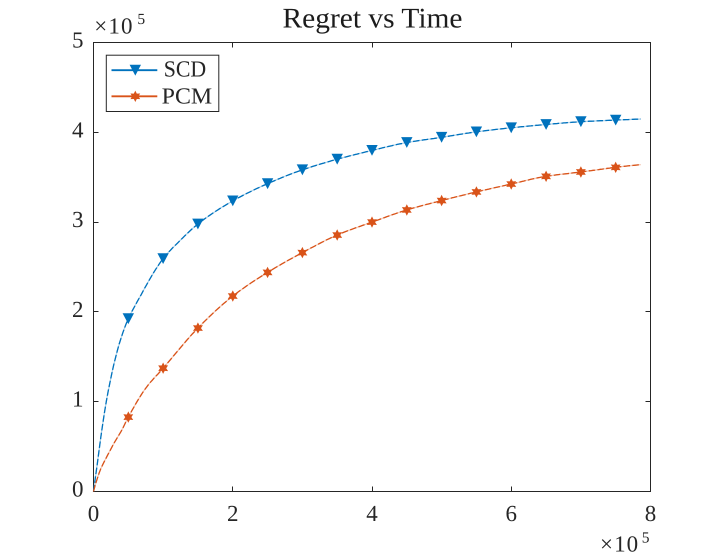 The height and width of the screenshot is (560, 720). What do you see at coordinates (373, 19) in the screenshot?
I see `svg-text: Regret vs Time` at bounding box center [373, 19].